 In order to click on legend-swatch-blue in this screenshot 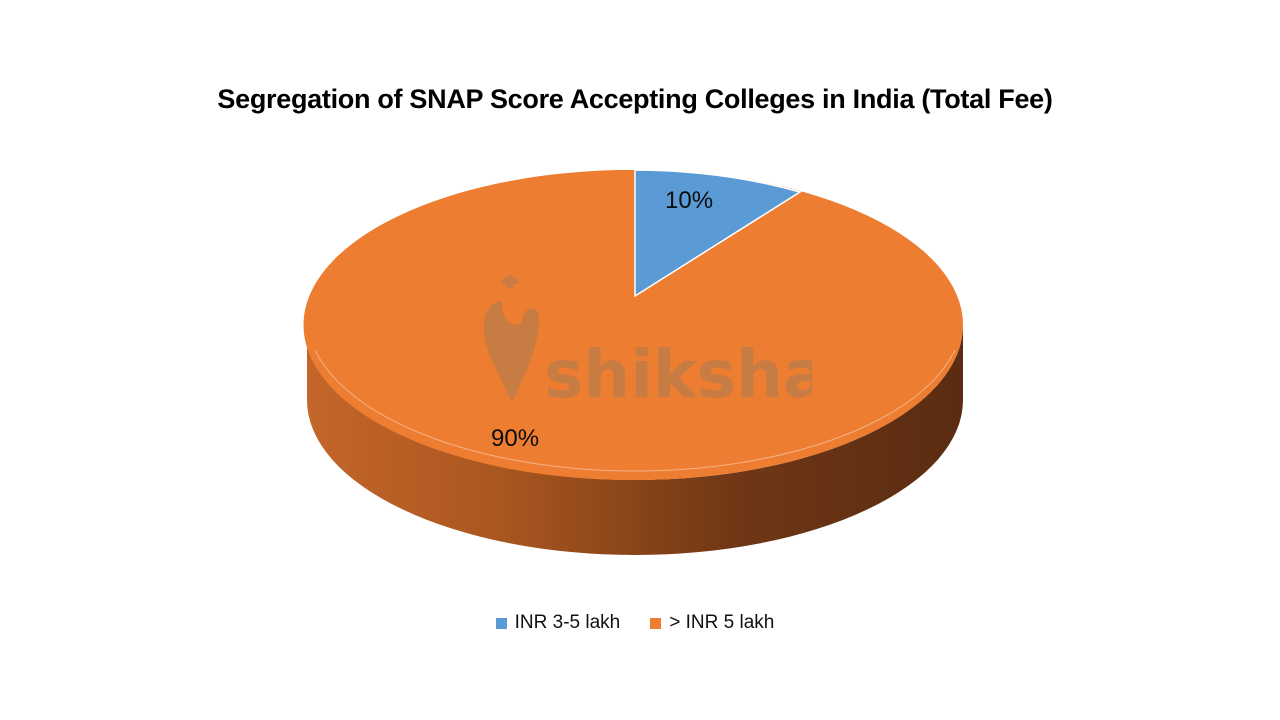, I will do `click(501, 623)`.